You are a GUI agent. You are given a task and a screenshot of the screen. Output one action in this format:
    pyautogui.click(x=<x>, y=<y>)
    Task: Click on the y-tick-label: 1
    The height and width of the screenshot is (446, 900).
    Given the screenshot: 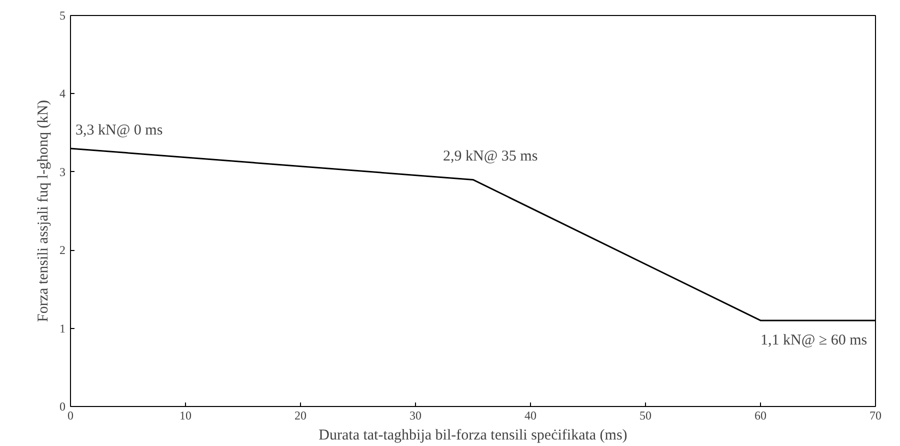 What is the action you would take?
    pyautogui.click(x=63, y=328)
    